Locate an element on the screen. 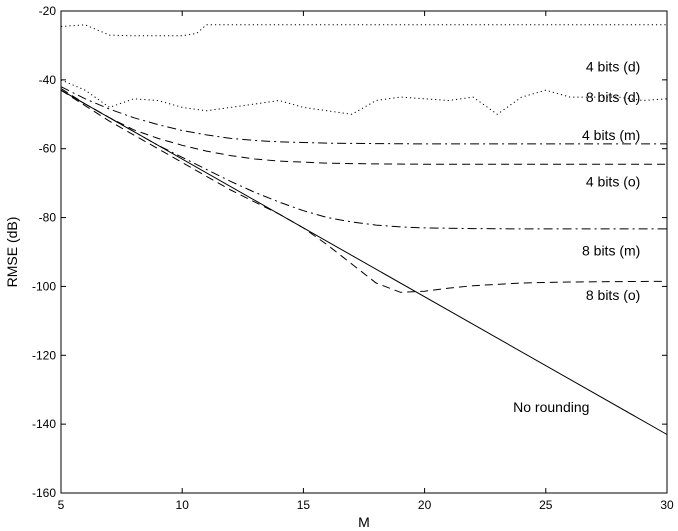 The height and width of the screenshot is (531, 678). x-tick-label: 25 is located at coordinates (546, 505).